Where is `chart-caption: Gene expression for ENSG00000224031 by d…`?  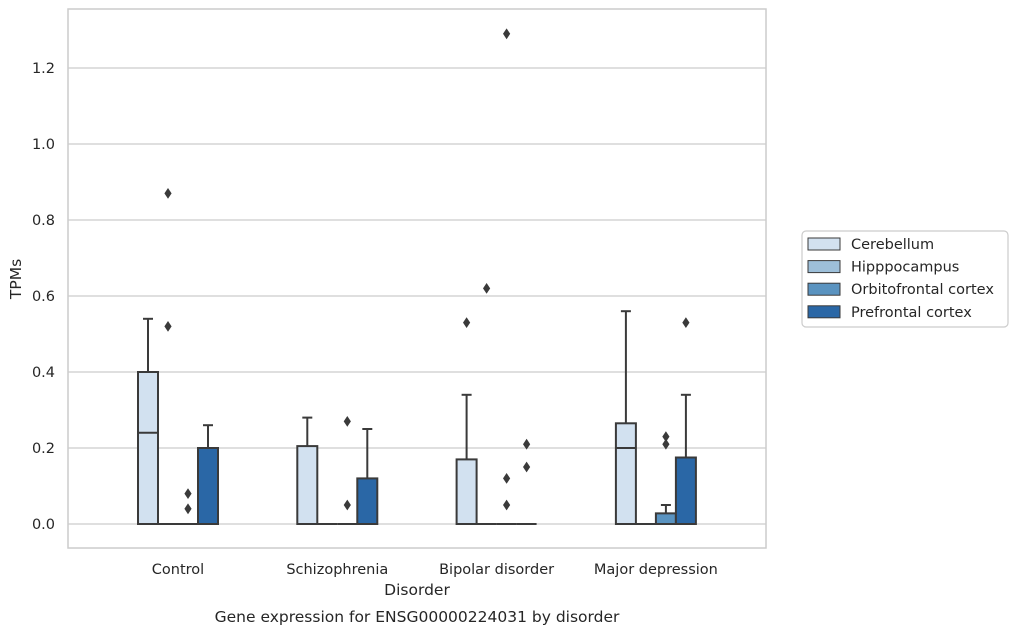 chart-caption: Gene expression for ENSG00000224031 by d… is located at coordinates (417, 617).